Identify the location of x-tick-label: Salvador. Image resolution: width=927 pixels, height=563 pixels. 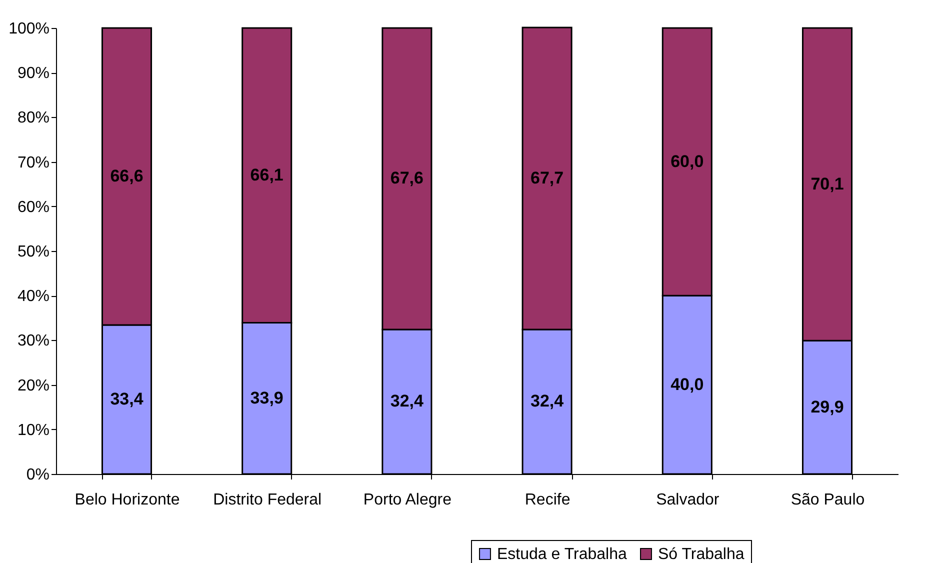
(688, 500).